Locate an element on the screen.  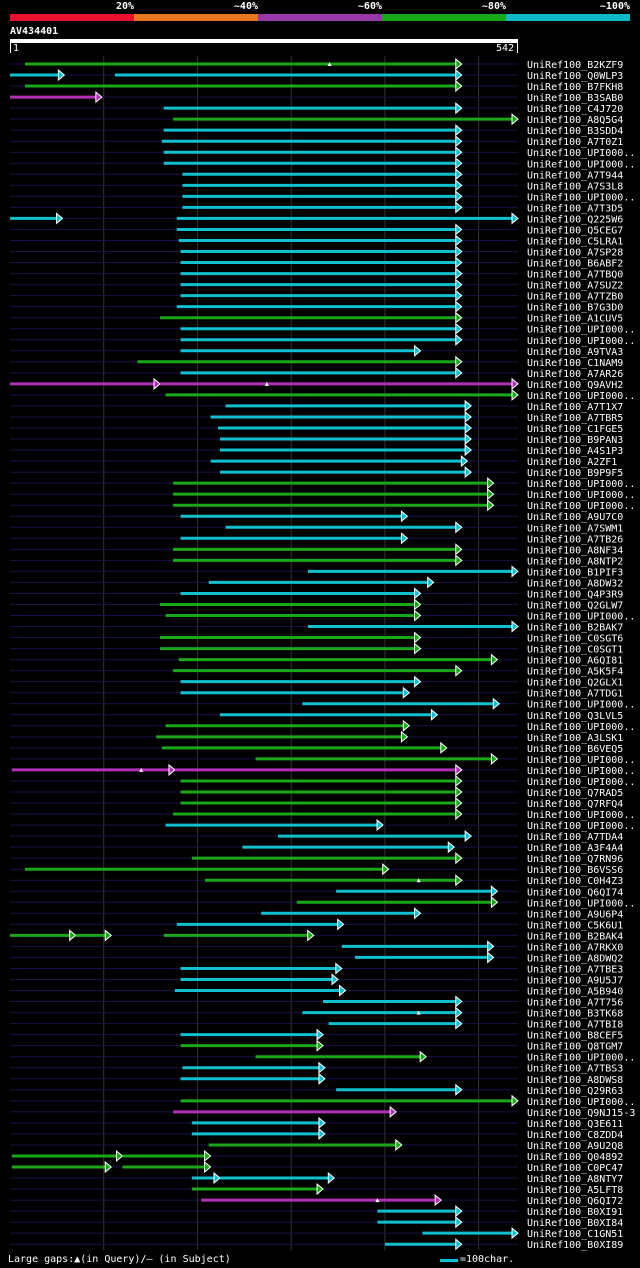
hit-label: UniRef100_A7TDA4 is located at coordinates (575, 837).